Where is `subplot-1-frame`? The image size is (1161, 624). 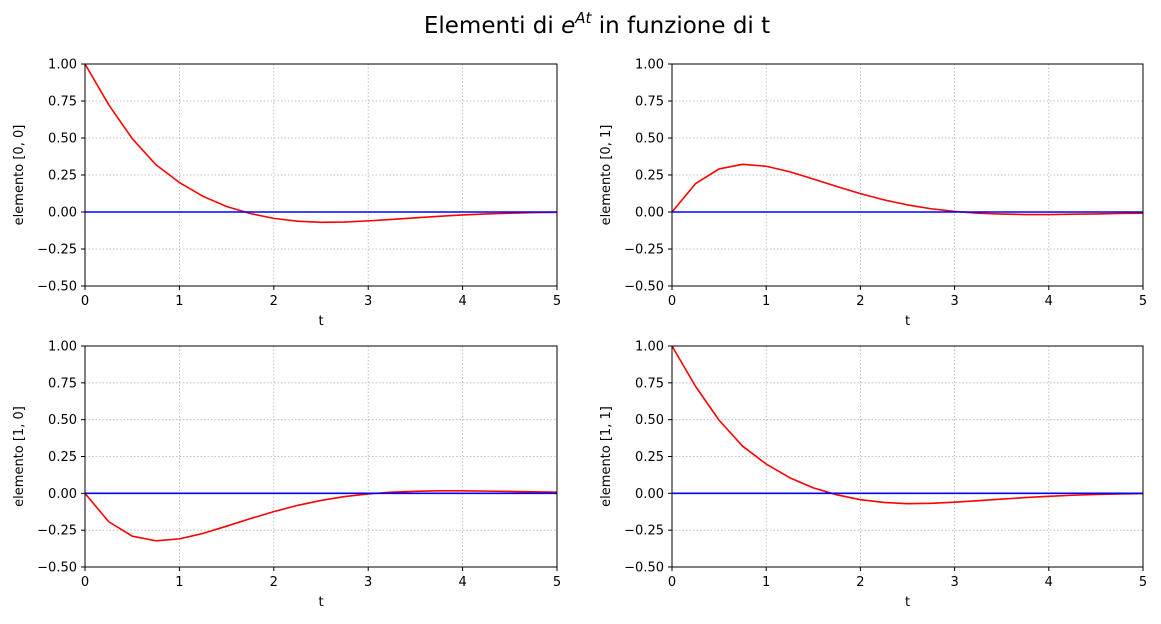
subplot-1-frame is located at coordinates (321, 175).